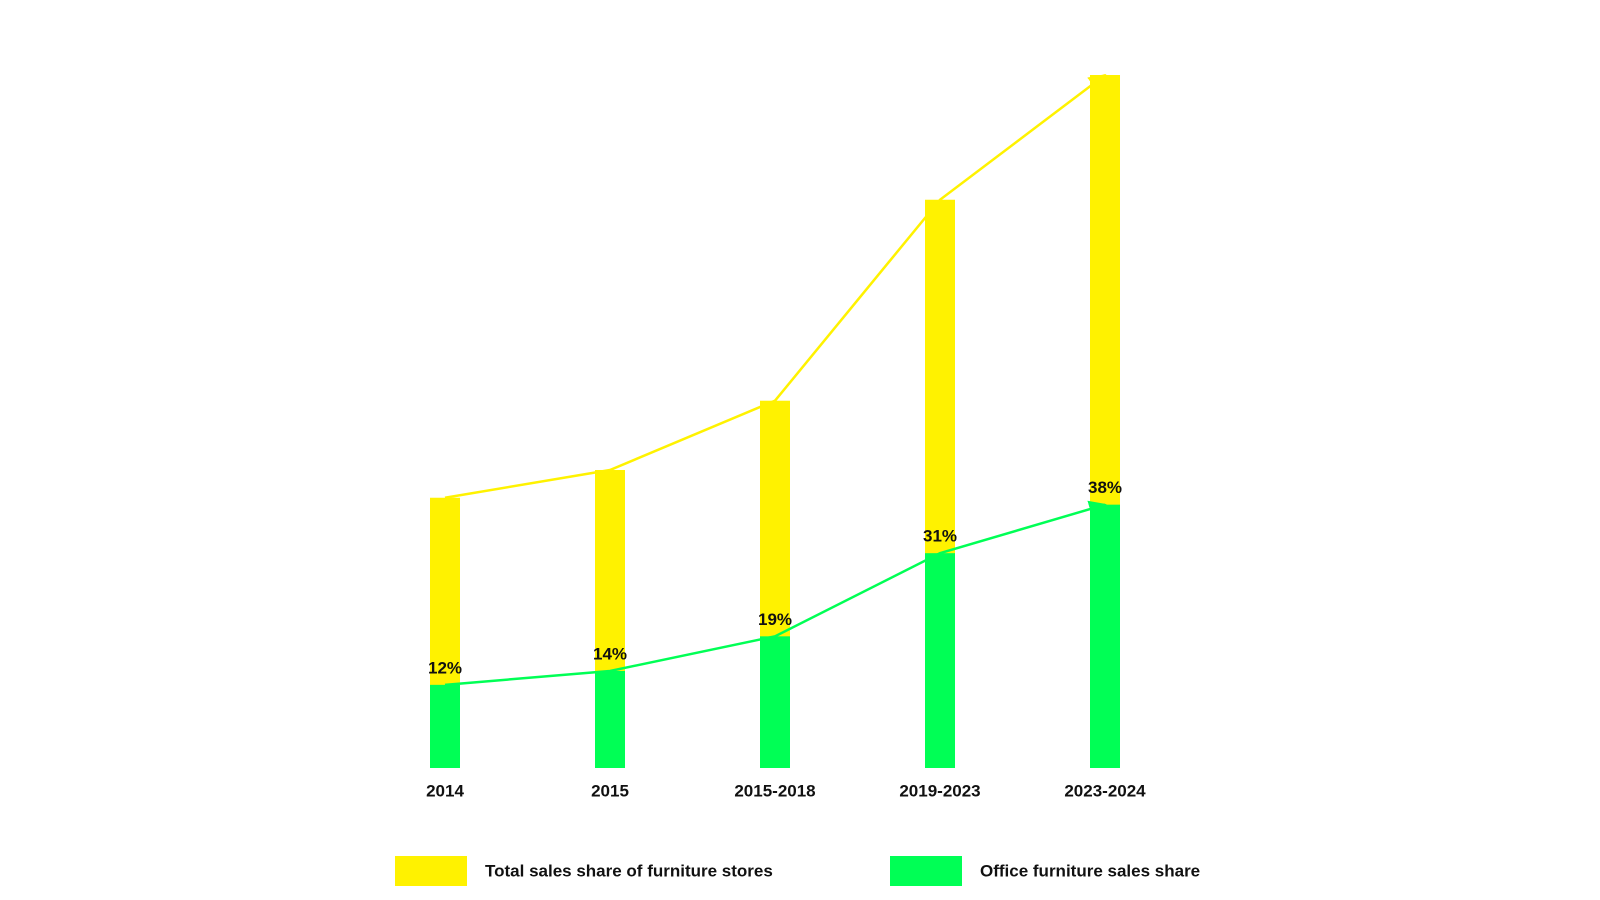 This screenshot has height=900, width=1600. What do you see at coordinates (445, 790) in the screenshot?
I see `x-tick-label: 2014` at bounding box center [445, 790].